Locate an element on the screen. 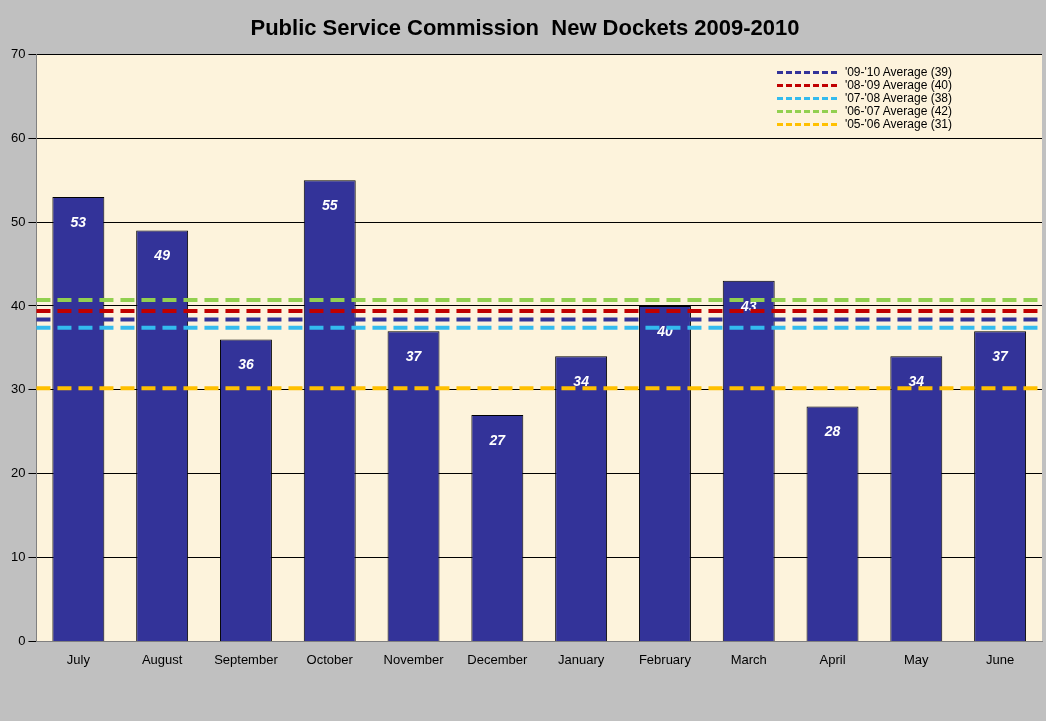 This screenshot has width=1046, height=721. data-label: 28 is located at coordinates (832, 431).